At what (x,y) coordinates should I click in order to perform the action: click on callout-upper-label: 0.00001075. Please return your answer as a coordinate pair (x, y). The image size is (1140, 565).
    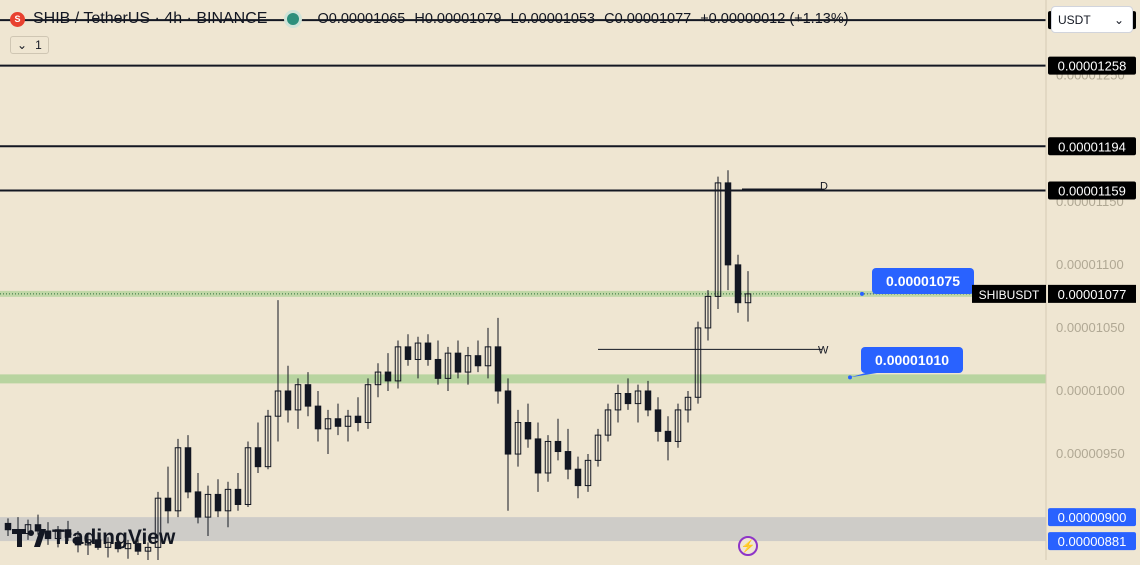
    Looking at the image, I should click on (923, 281).